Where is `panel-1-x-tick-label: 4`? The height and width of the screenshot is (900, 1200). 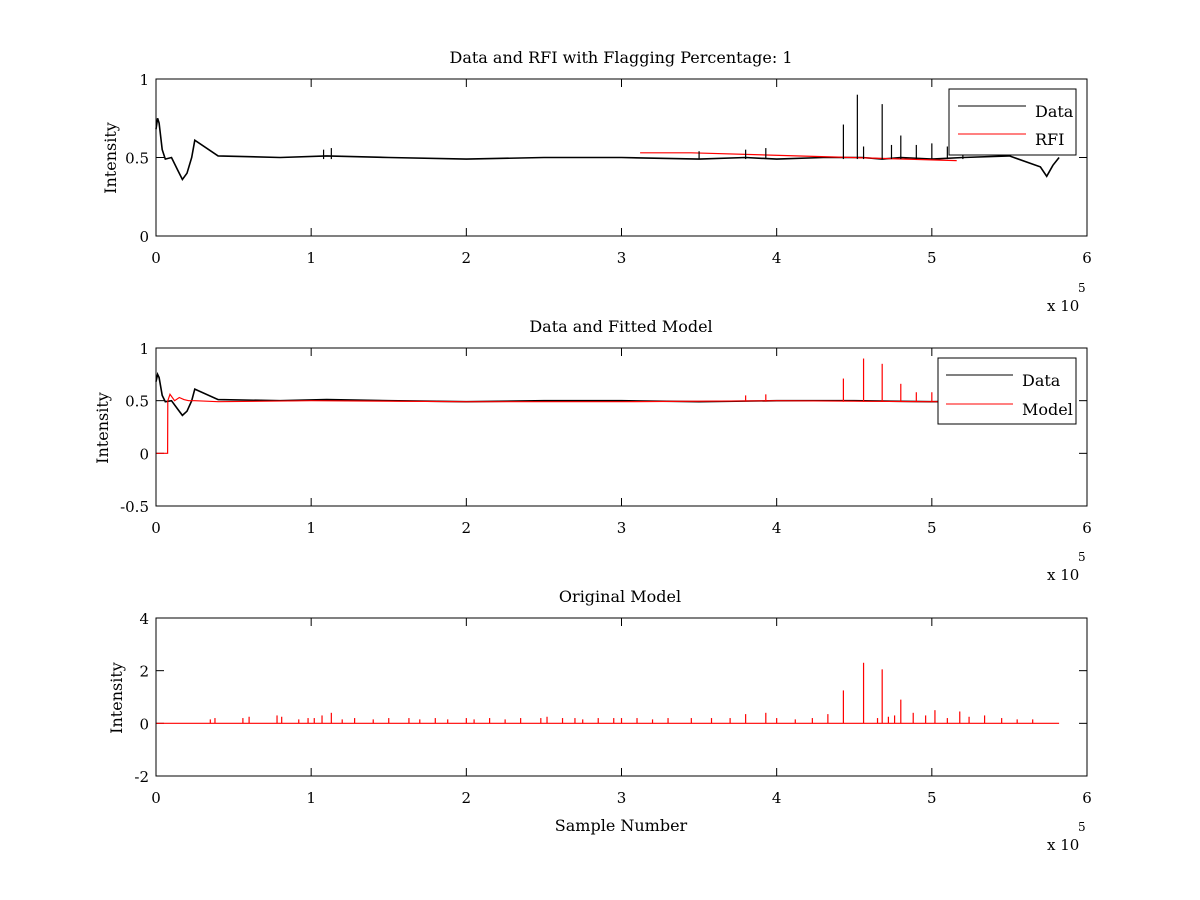 panel-1-x-tick-label: 4 is located at coordinates (777, 258).